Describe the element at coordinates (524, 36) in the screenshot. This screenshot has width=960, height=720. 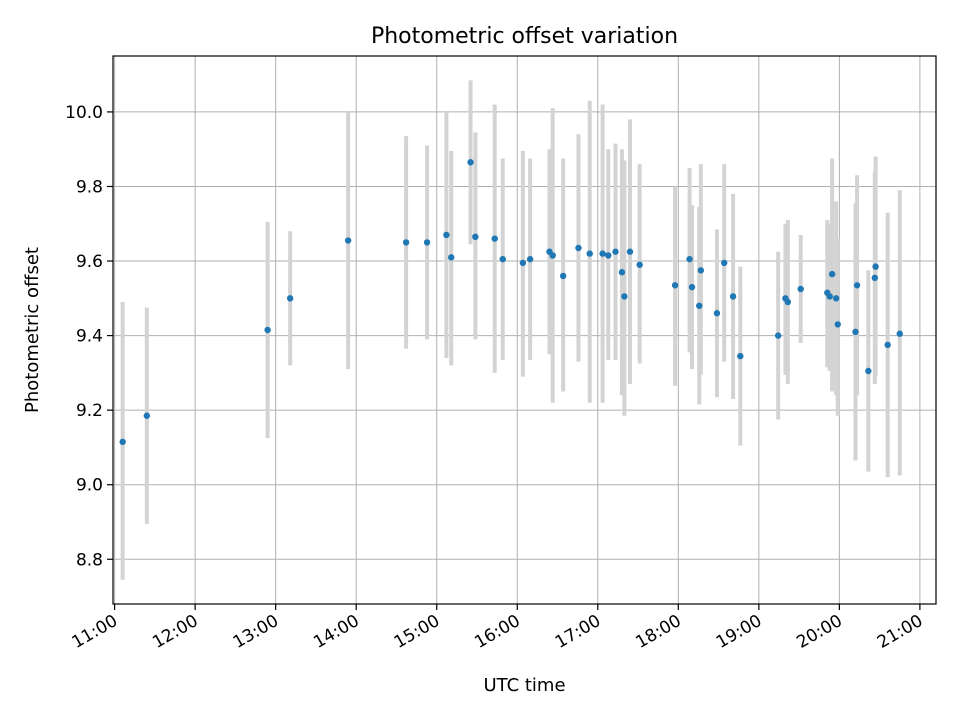
I see `chart-title: Photometric offset variation` at that location.